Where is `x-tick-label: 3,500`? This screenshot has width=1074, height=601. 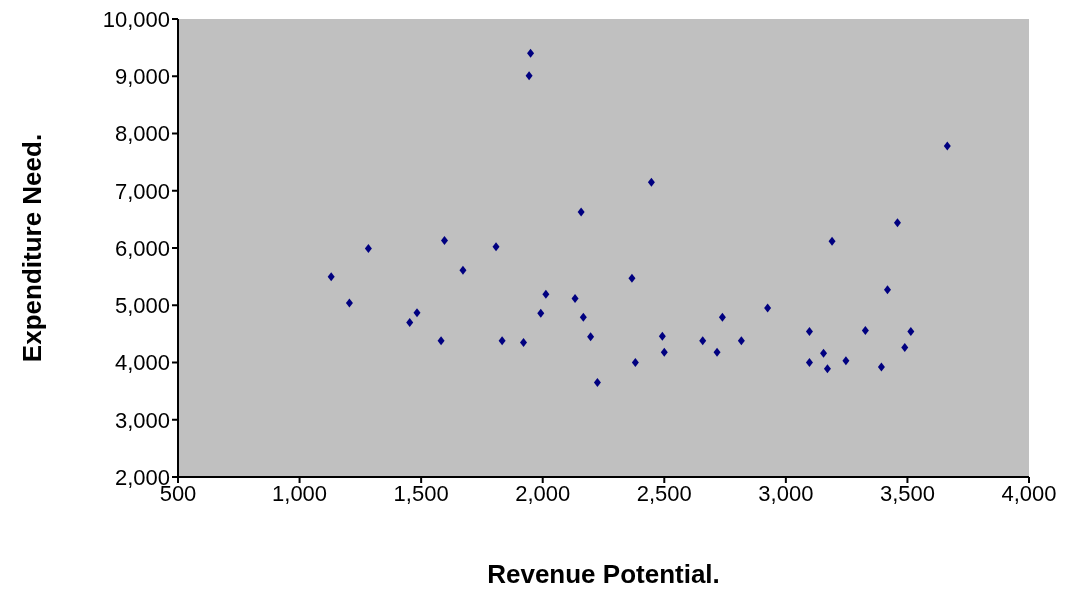
x-tick-label: 3,500 is located at coordinates (907, 493).